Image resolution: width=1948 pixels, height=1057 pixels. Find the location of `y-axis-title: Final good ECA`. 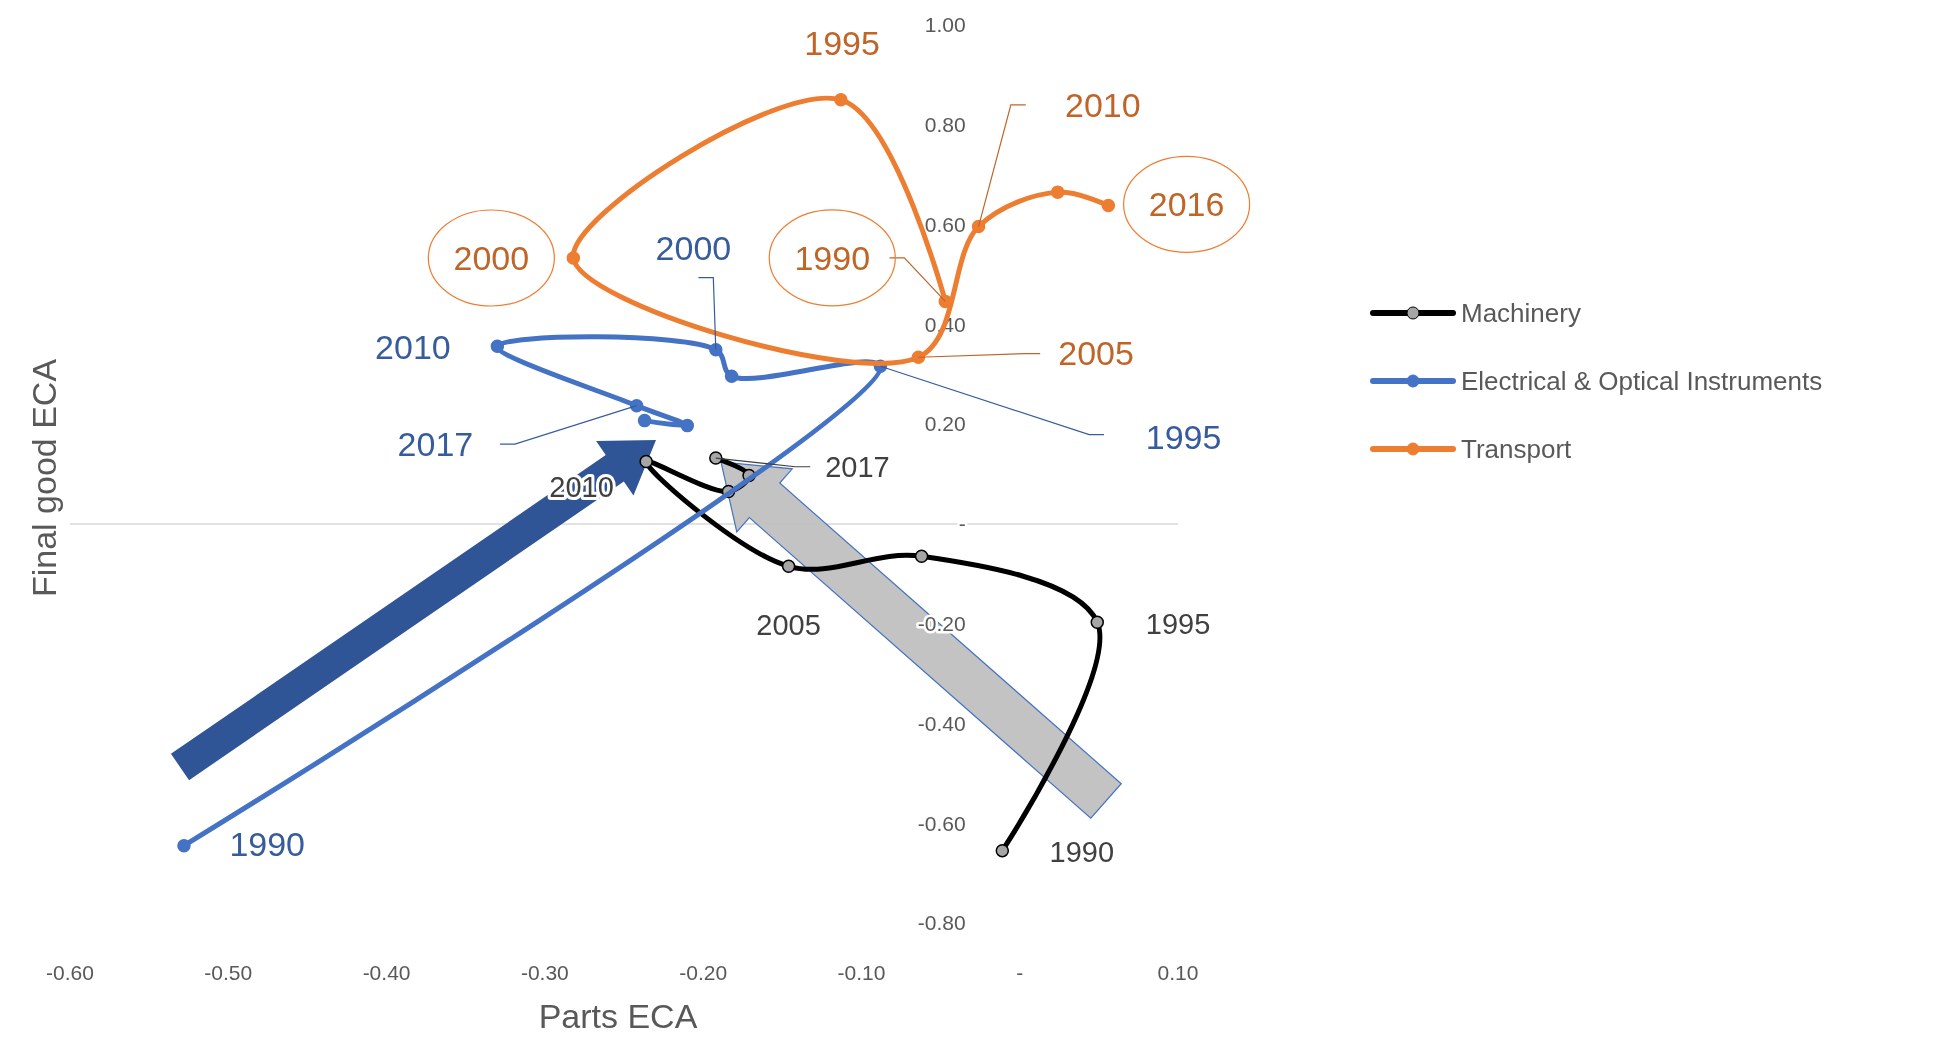

y-axis-title: Final good ECA is located at coordinates (44, 478).